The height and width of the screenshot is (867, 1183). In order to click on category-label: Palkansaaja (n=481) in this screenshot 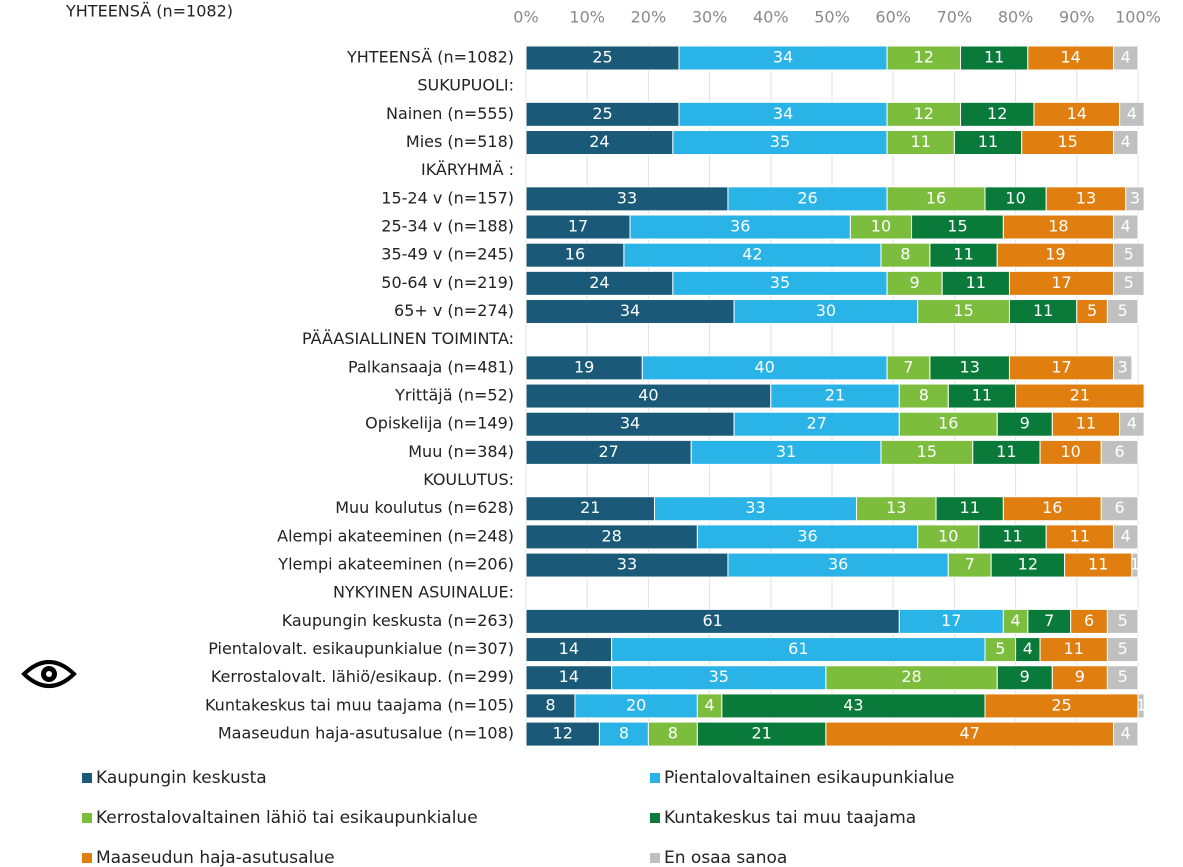, I will do `click(431, 366)`.